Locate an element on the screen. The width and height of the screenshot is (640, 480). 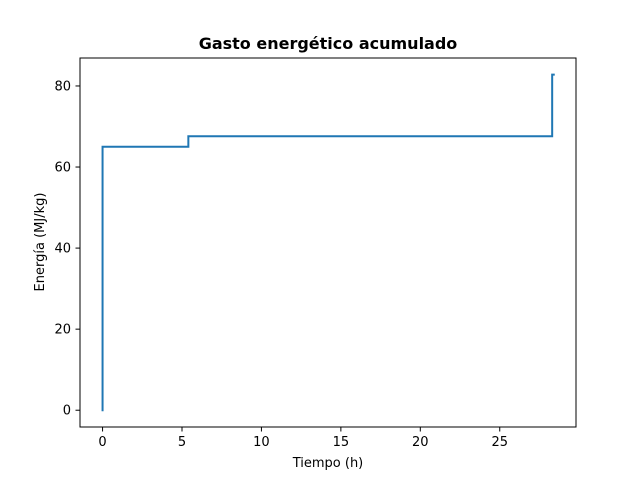
y-tick-label: 80 is located at coordinates (62, 86).